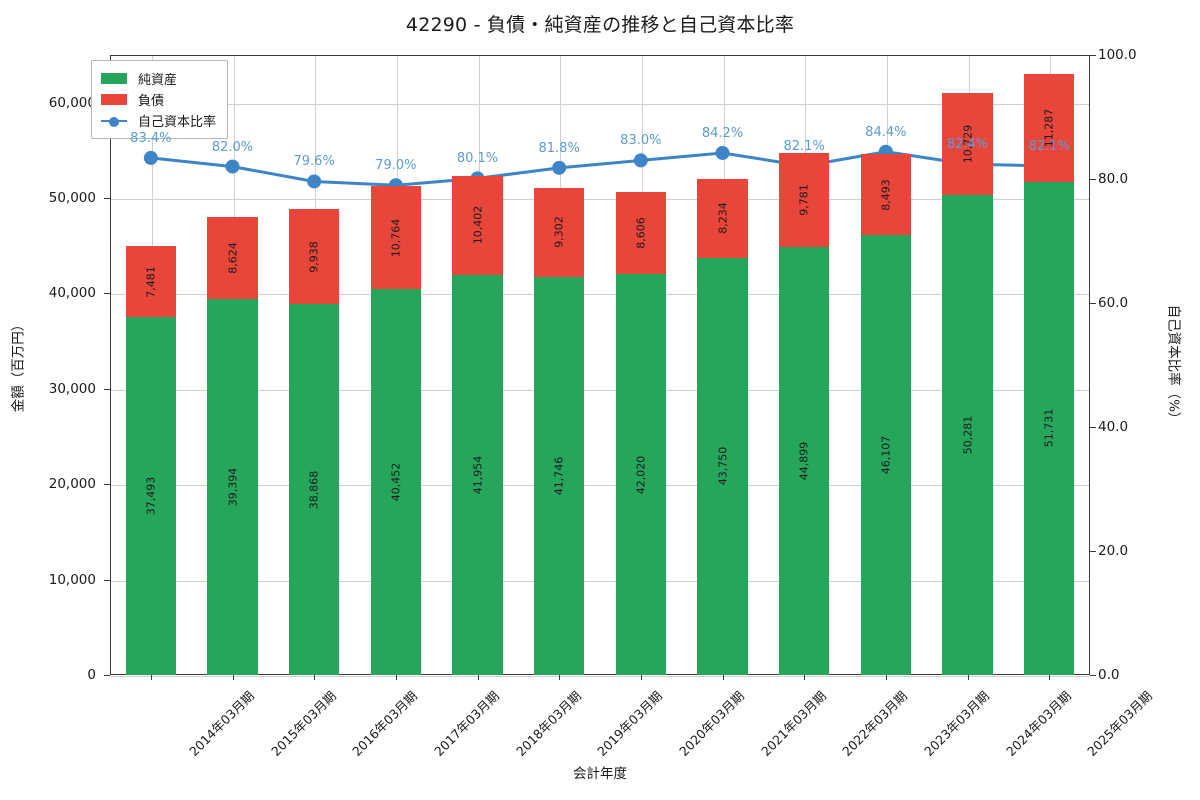 This screenshot has height=800, width=1200. What do you see at coordinates (72, 388) in the screenshot?
I see `y-axis-left-tick: 30,000` at bounding box center [72, 388].